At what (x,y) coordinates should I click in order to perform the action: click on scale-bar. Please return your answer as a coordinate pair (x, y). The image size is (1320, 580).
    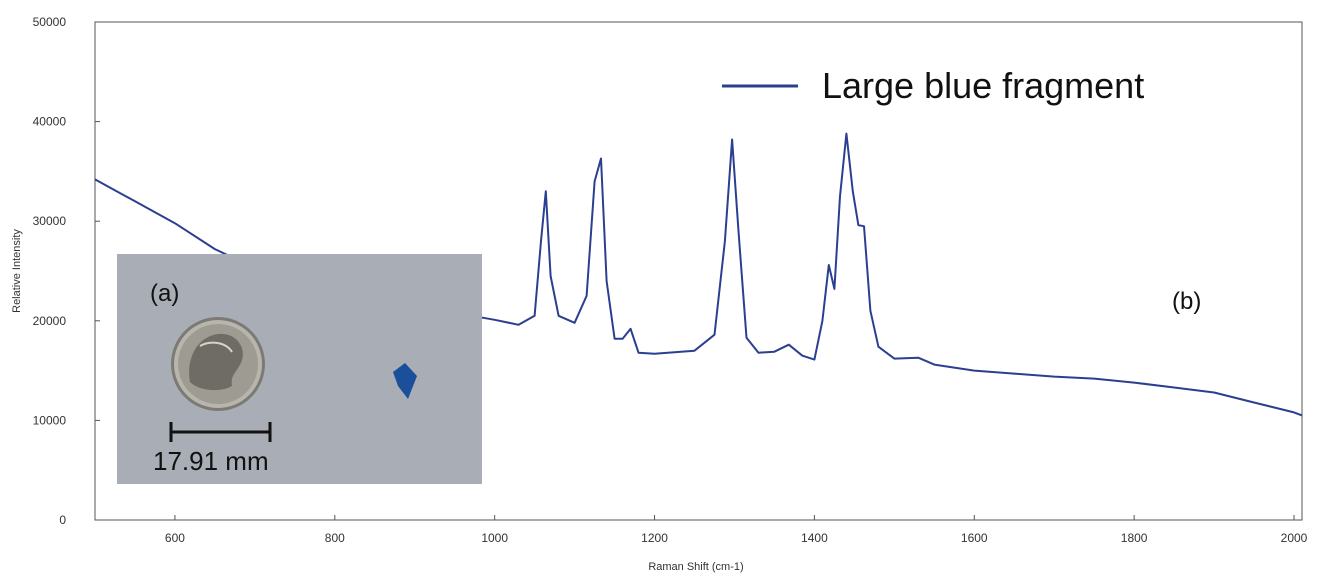
    Looking at the image, I should click on (220, 432).